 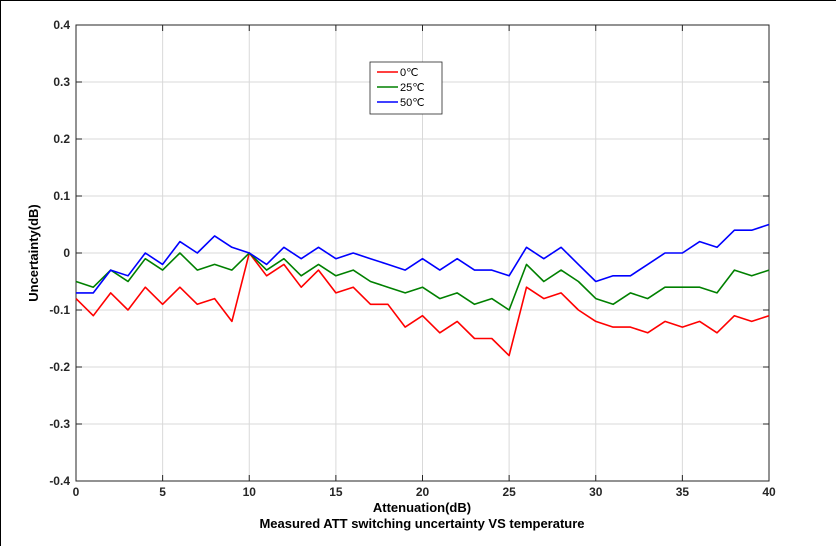 I want to click on x-tick-label: 35, so click(x=683, y=492).